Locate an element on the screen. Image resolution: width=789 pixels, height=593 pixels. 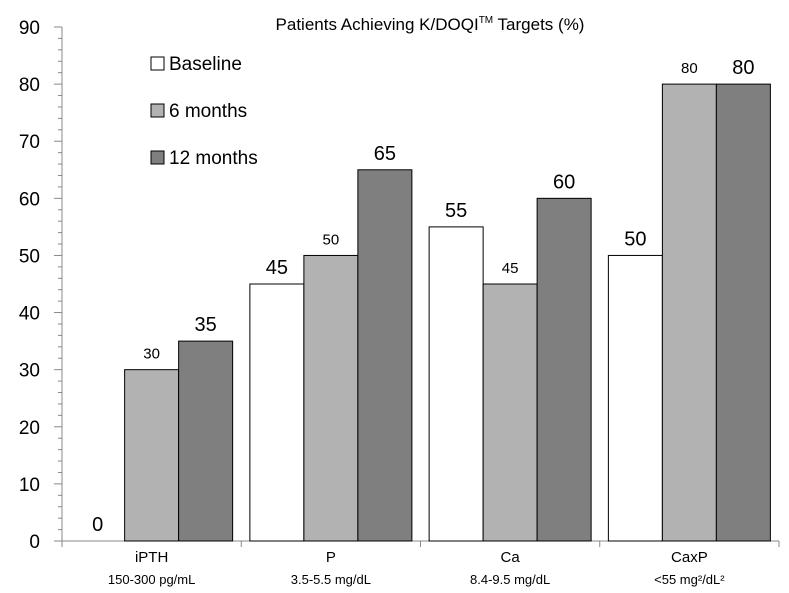
y-tick-label: 70 is located at coordinates (29, 142).